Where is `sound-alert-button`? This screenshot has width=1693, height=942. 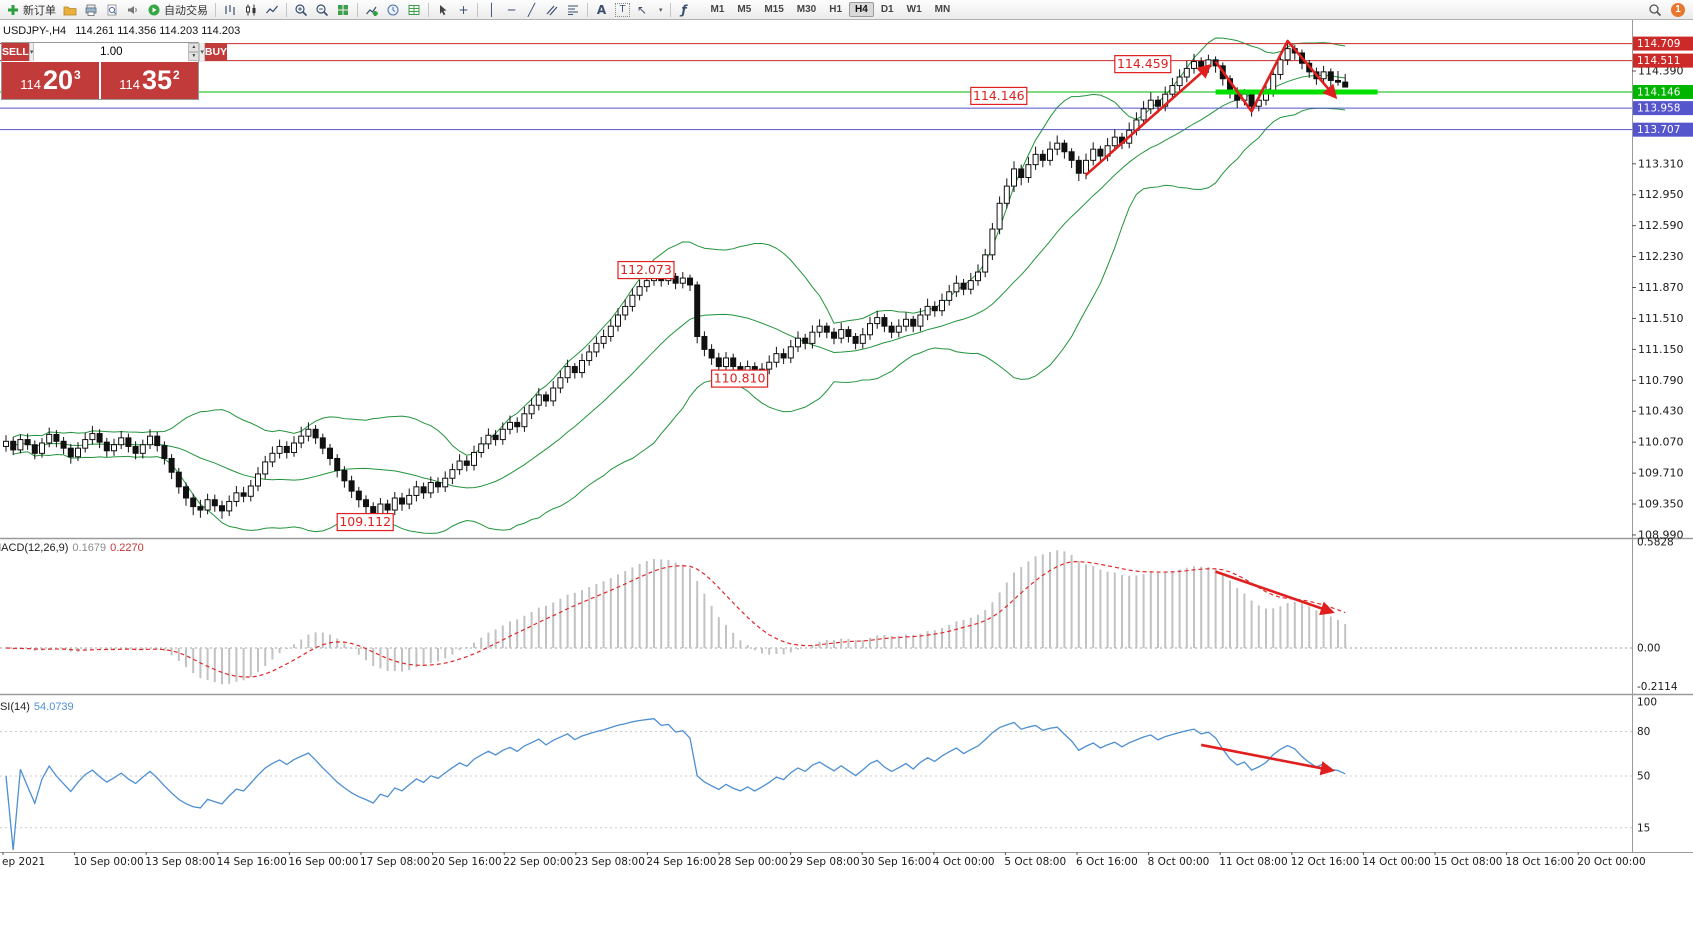
sound-alert-button is located at coordinates (133, 10).